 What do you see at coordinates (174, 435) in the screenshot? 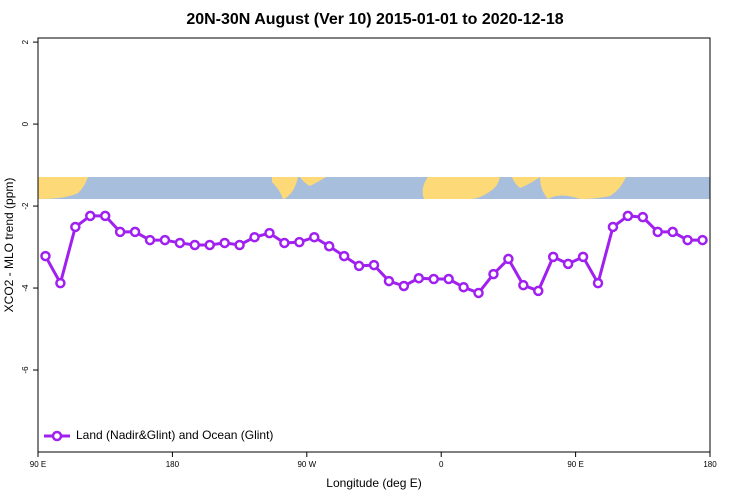
I see `legend-label: Land (Nadir&Glint) and Ocean (Glint)` at bounding box center [174, 435].